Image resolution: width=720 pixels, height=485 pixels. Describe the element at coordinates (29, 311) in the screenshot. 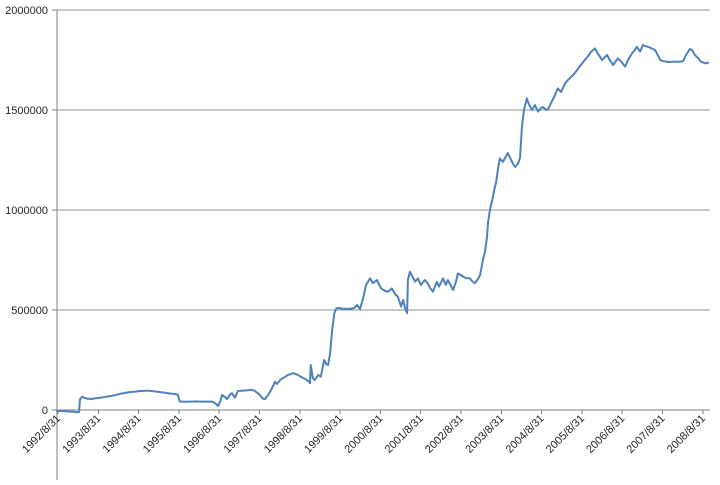

I see `y-tick-label: 500000` at that location.